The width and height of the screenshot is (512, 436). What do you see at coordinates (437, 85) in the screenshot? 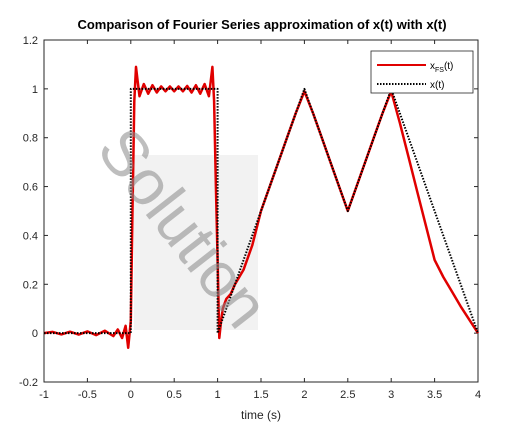
I see `legend-label-xt: x(t)` at bounding box center [437, 85].